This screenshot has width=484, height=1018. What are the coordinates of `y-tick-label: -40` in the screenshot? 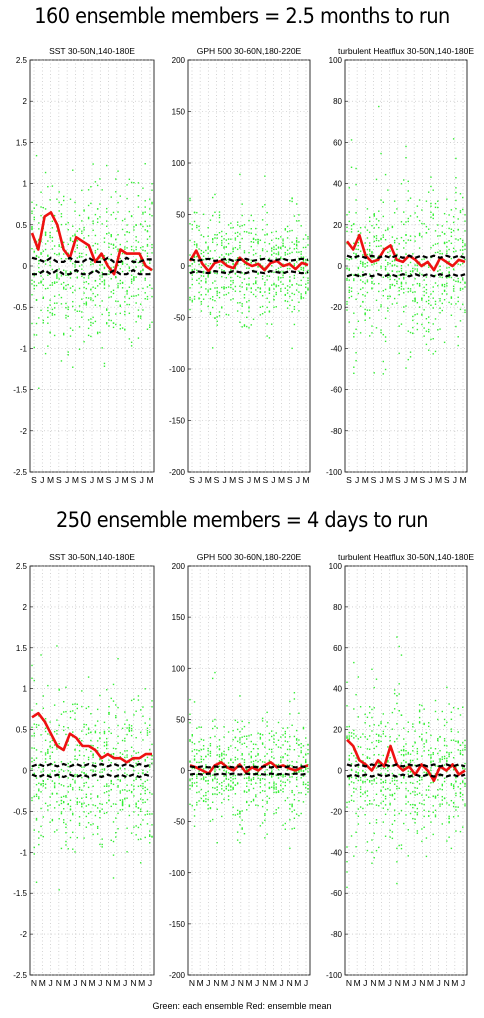 It's located at (336, 348).